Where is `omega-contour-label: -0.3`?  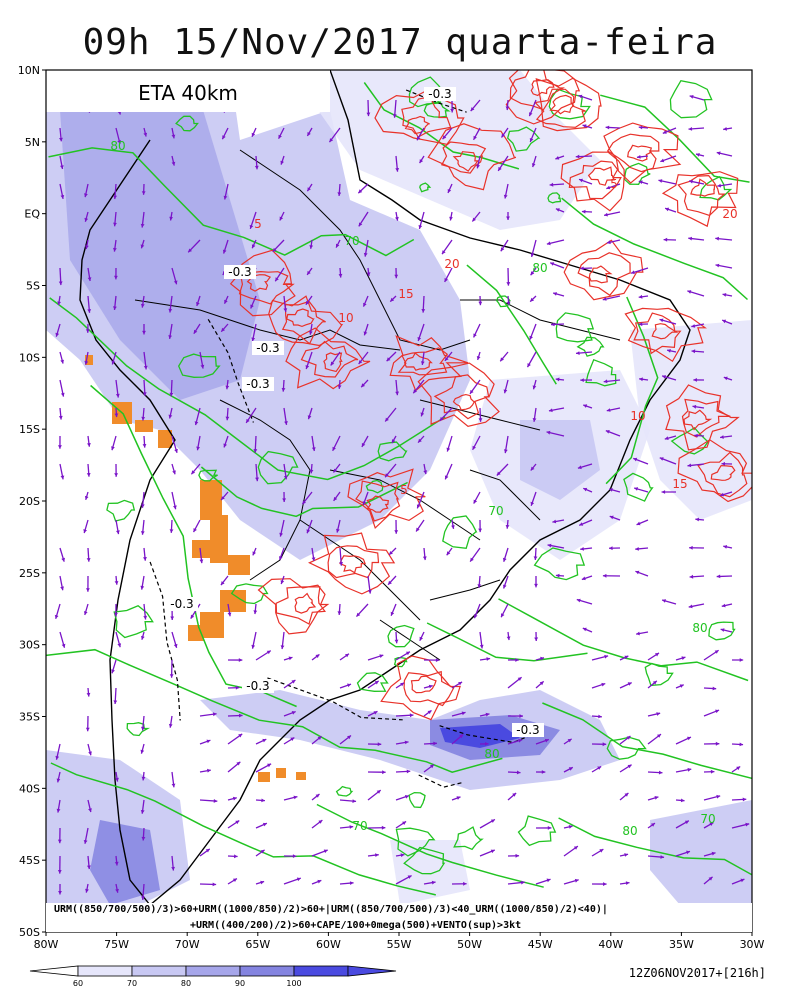
omega-contour-label: -0.3 is located at coordinates (439, 94).